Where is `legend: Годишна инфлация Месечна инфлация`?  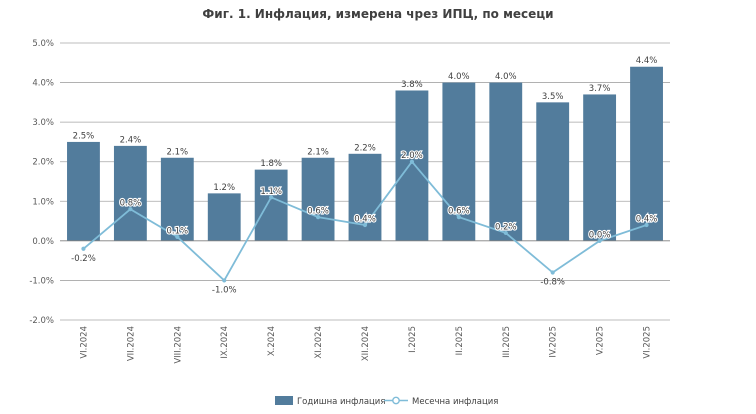
legend: Годишна инфлация Месечна инфлация is located at coordinates (386, 401).